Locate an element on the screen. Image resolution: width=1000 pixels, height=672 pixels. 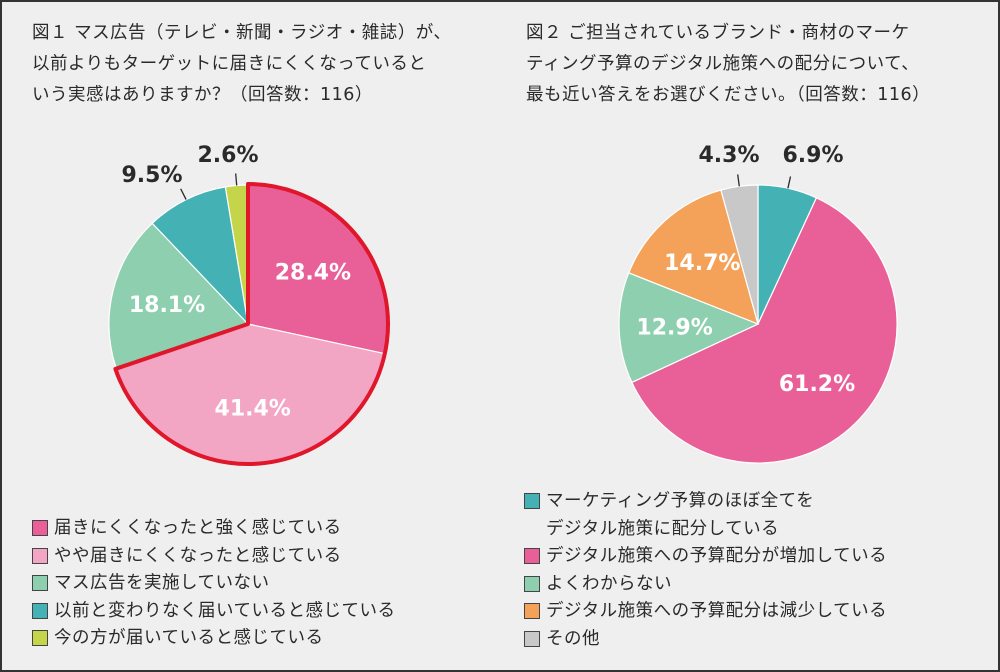
legend-label: 届きにくくなったと強く感じている is located at coordinates (198, 528).